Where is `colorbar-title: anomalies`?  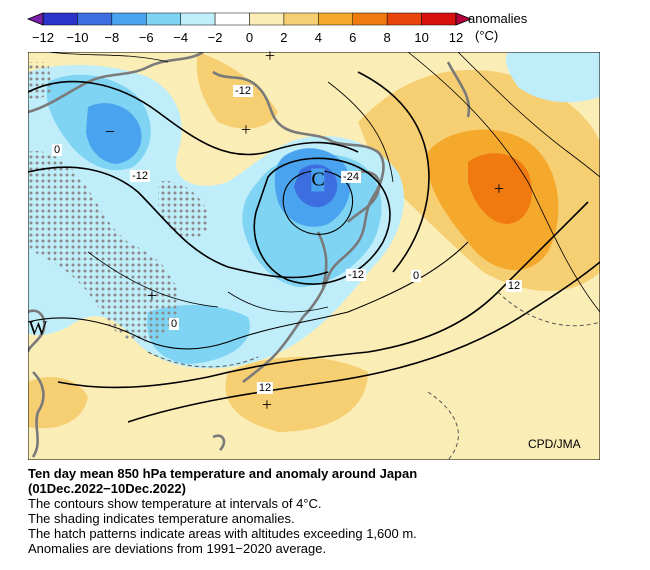
colorbar-title: anomalies is located at coordinates (498, 18).